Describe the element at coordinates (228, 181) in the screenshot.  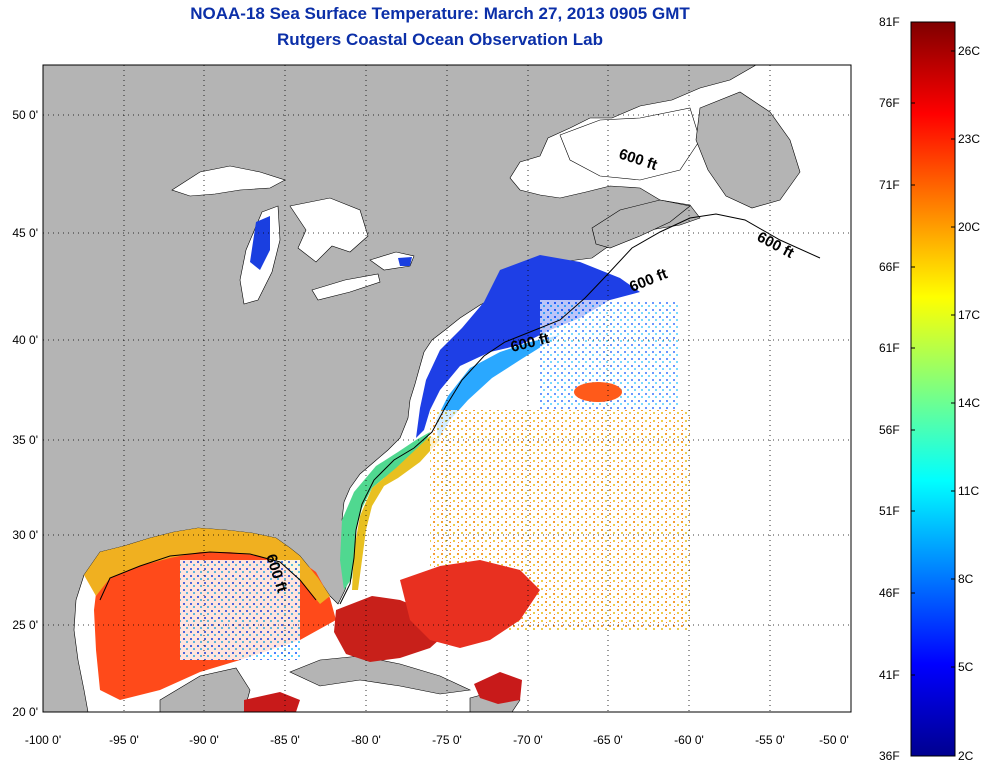
I see `lake-superior` at that location.